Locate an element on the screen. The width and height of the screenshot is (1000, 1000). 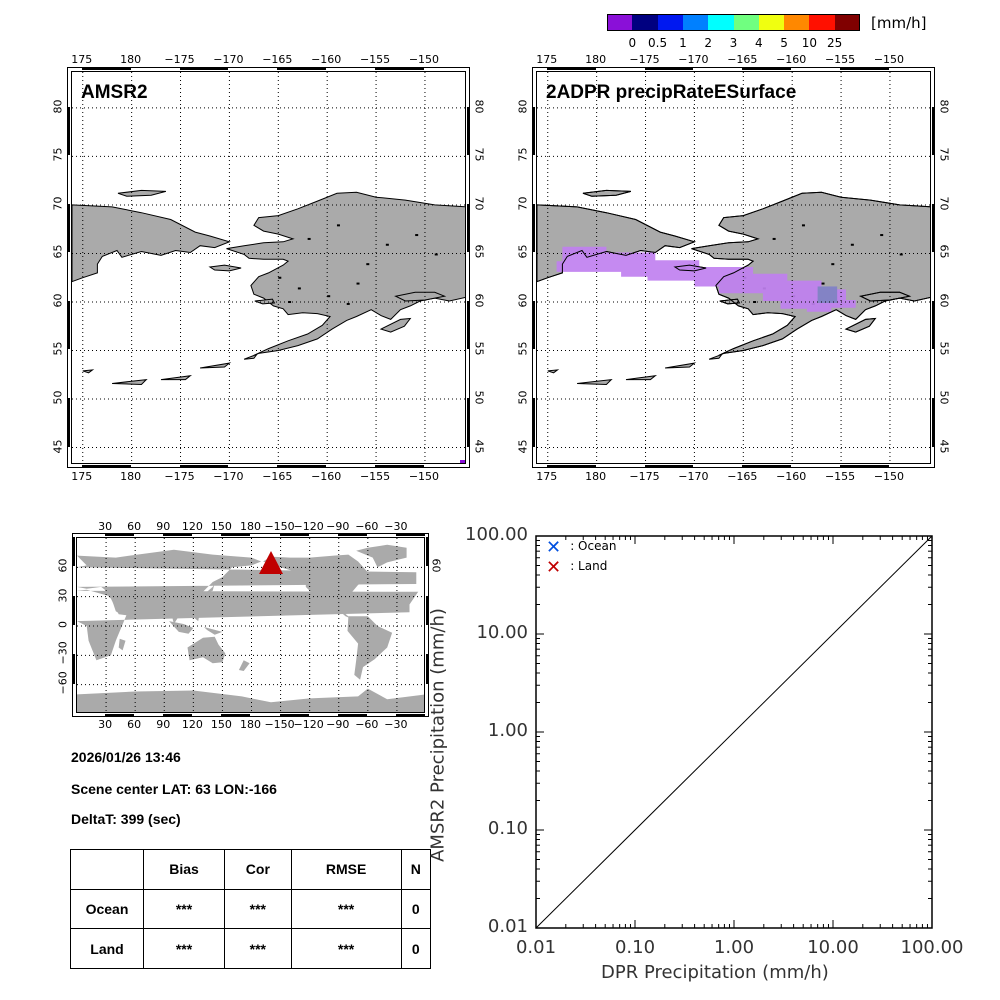
world-lon-tick-bottom: −90 is located at coordinates (338, 724).